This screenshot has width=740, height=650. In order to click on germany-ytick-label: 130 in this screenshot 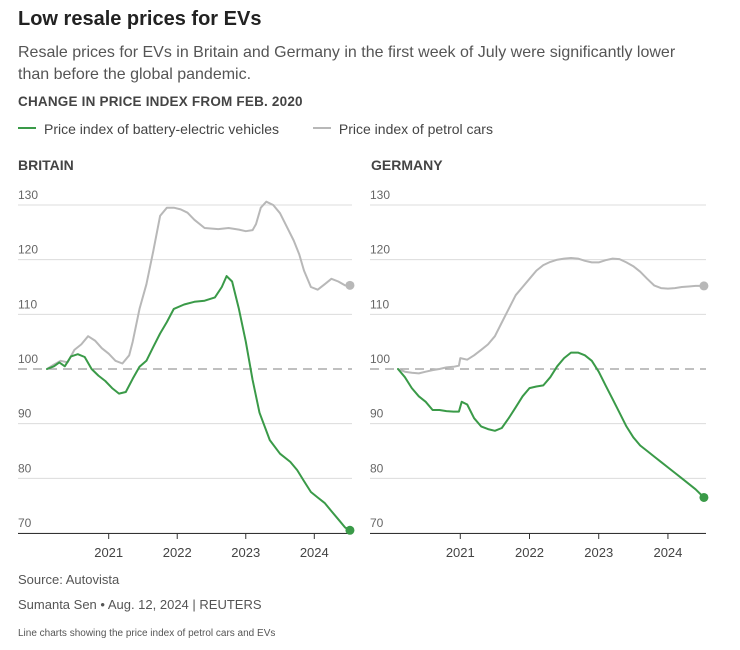, I will do `click(380, 195)`.